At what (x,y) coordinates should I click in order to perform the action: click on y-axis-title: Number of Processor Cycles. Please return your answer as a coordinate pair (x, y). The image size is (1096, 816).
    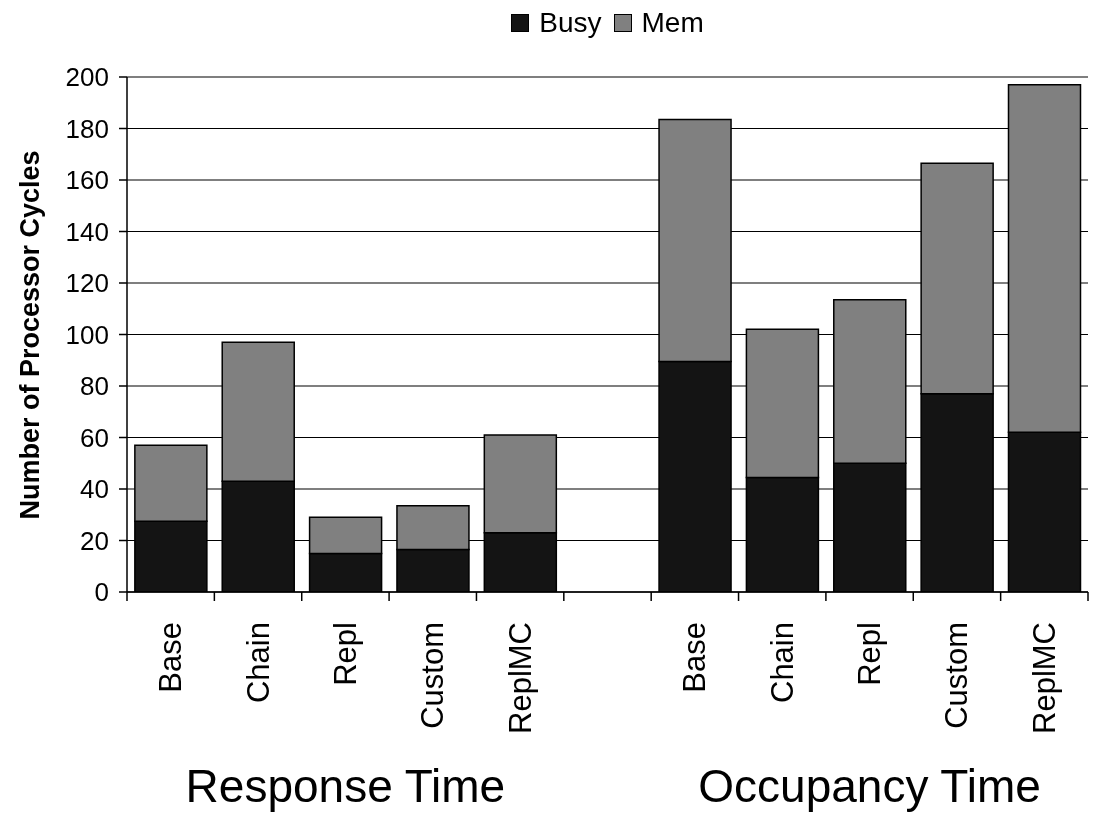
    Looking at the image, I should click on (30, 334).